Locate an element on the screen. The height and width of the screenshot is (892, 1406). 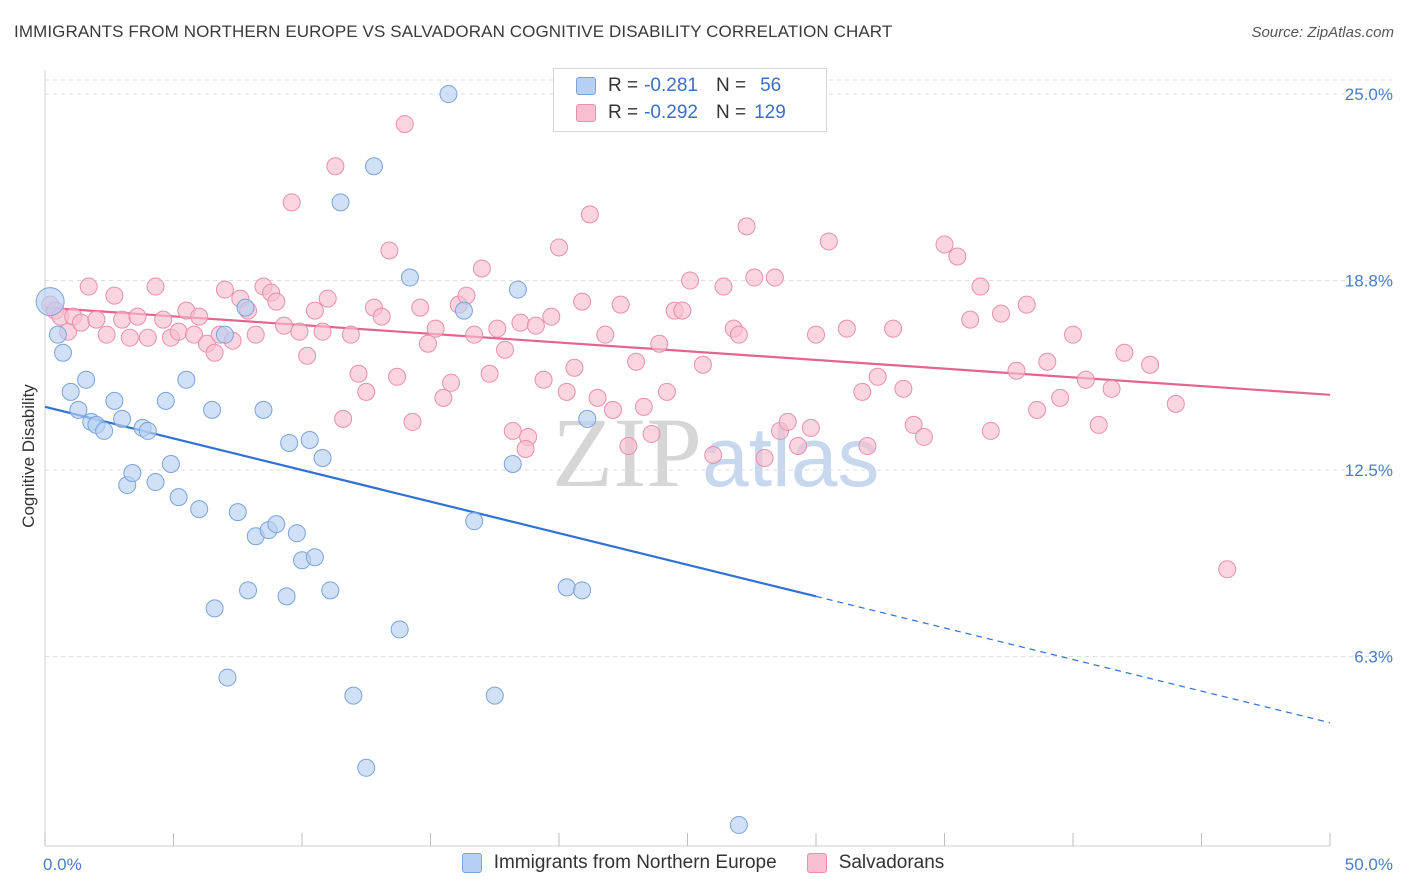
legend-n-value: 56 is located at coordinates (771, 85).